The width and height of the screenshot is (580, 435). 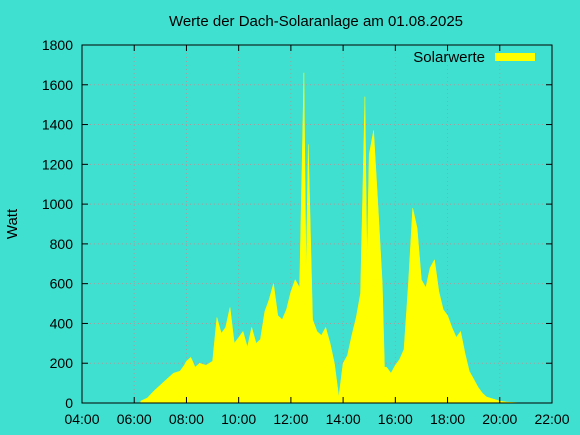 I want to click on x-tick-label: 16:00, so click(x=395, y=419).